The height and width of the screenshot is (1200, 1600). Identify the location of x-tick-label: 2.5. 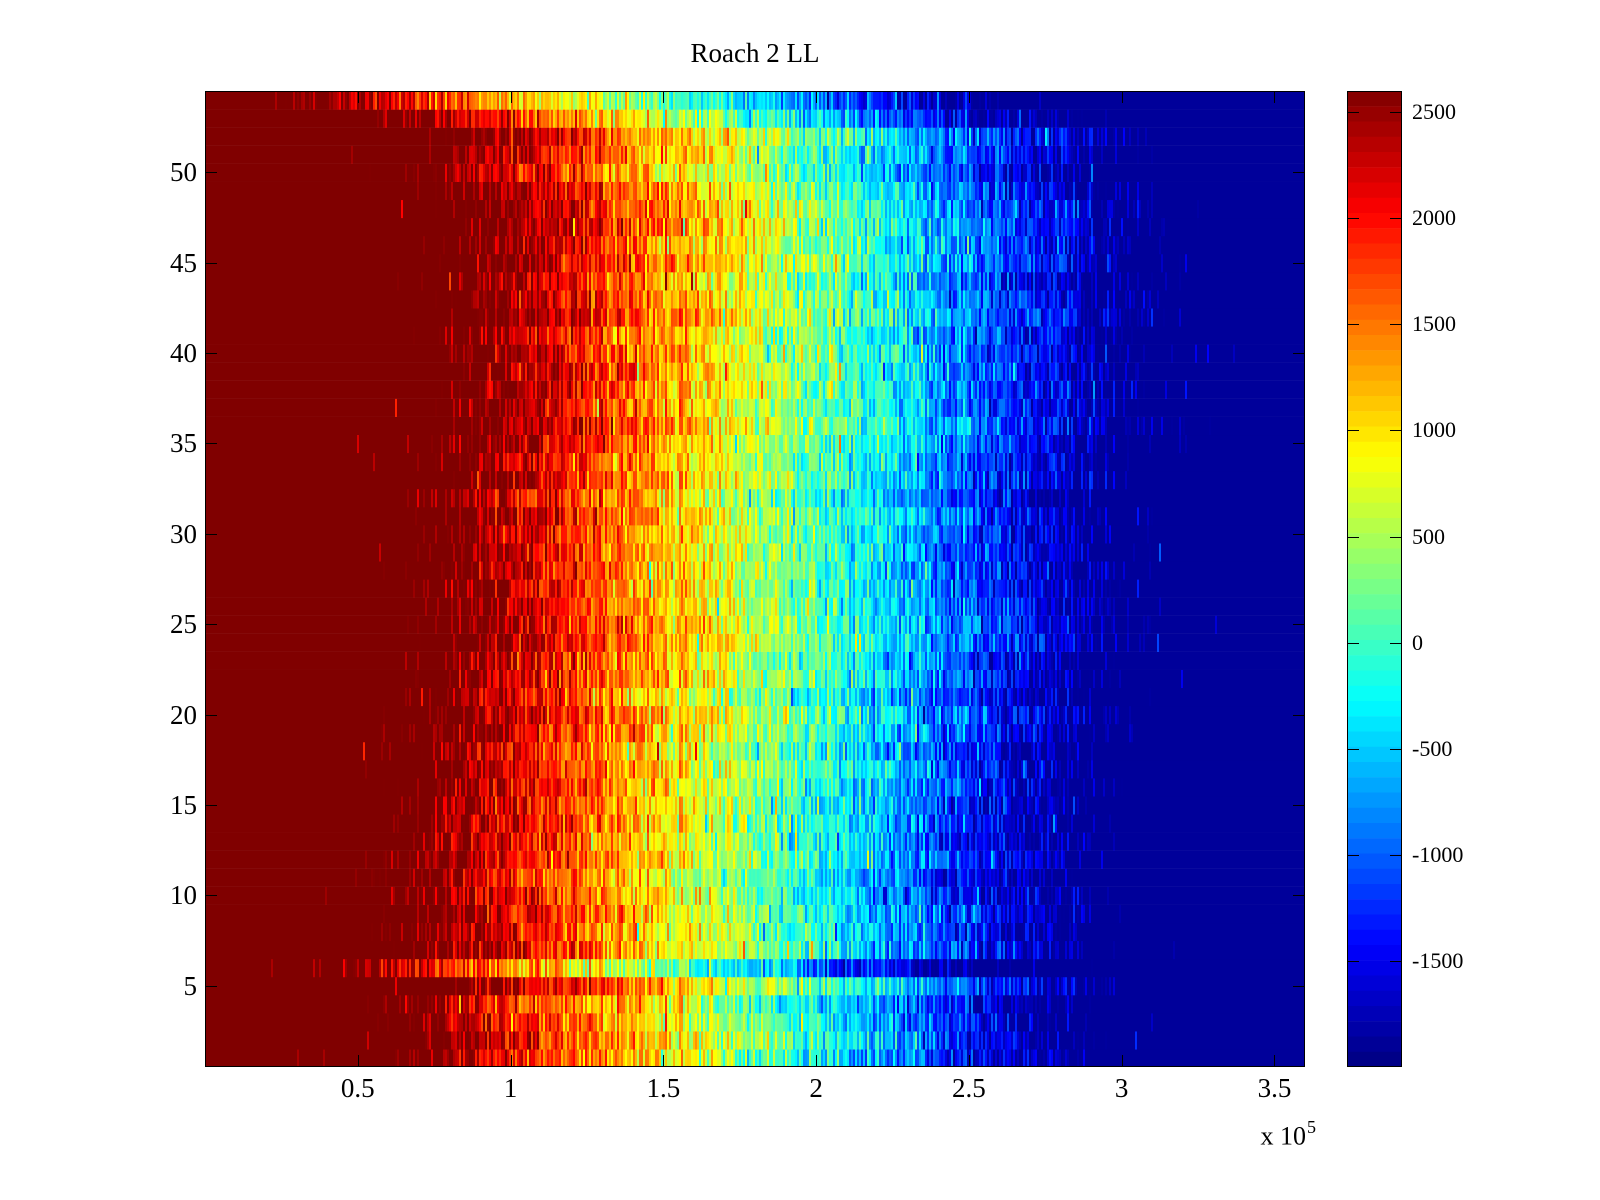
(969, 1088).